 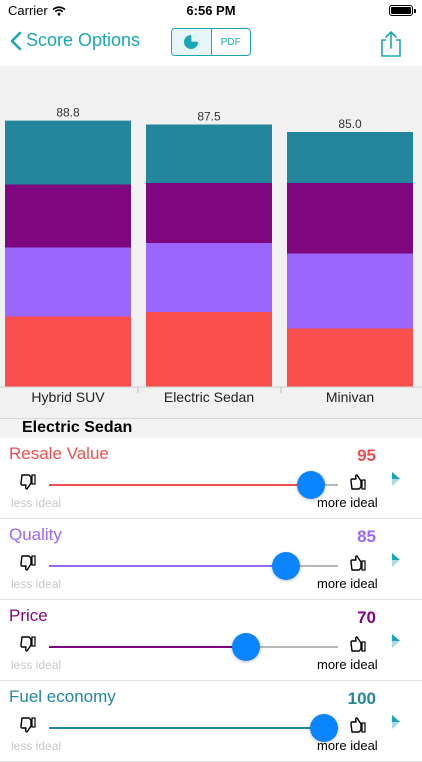 I want to click on segment-pdf: PDF, so click(x=230, y=42).